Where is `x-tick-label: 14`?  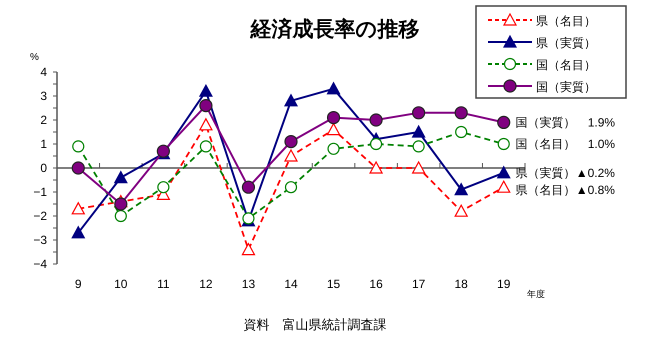 x-tick-label: 14 is located at coordinates (291, 284).